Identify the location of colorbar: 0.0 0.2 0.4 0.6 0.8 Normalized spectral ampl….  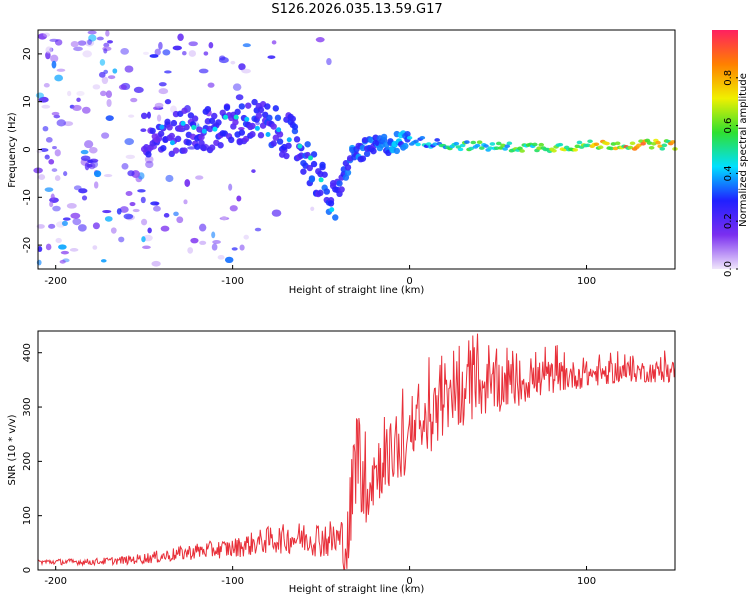
(730, 153).